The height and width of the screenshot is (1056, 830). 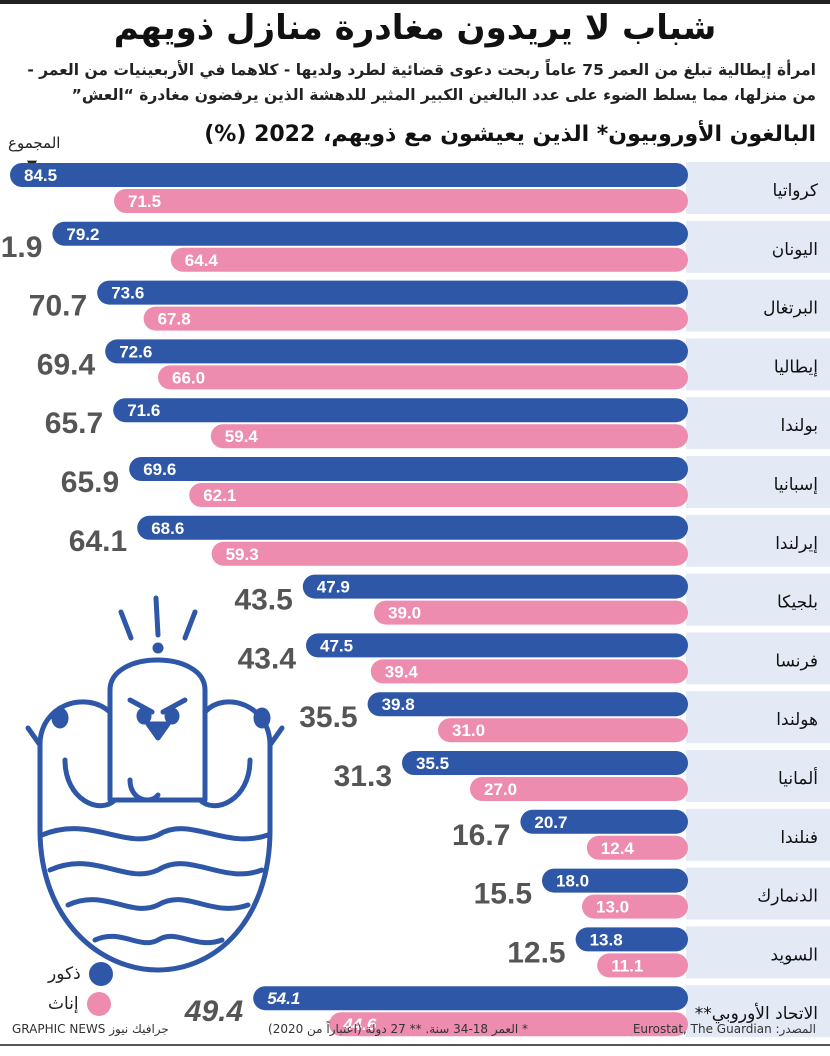 What do you see at coordinates (503, 894) in the screenshot?
I see `total-value-label: 15.5` at bounding box center [503, 894].